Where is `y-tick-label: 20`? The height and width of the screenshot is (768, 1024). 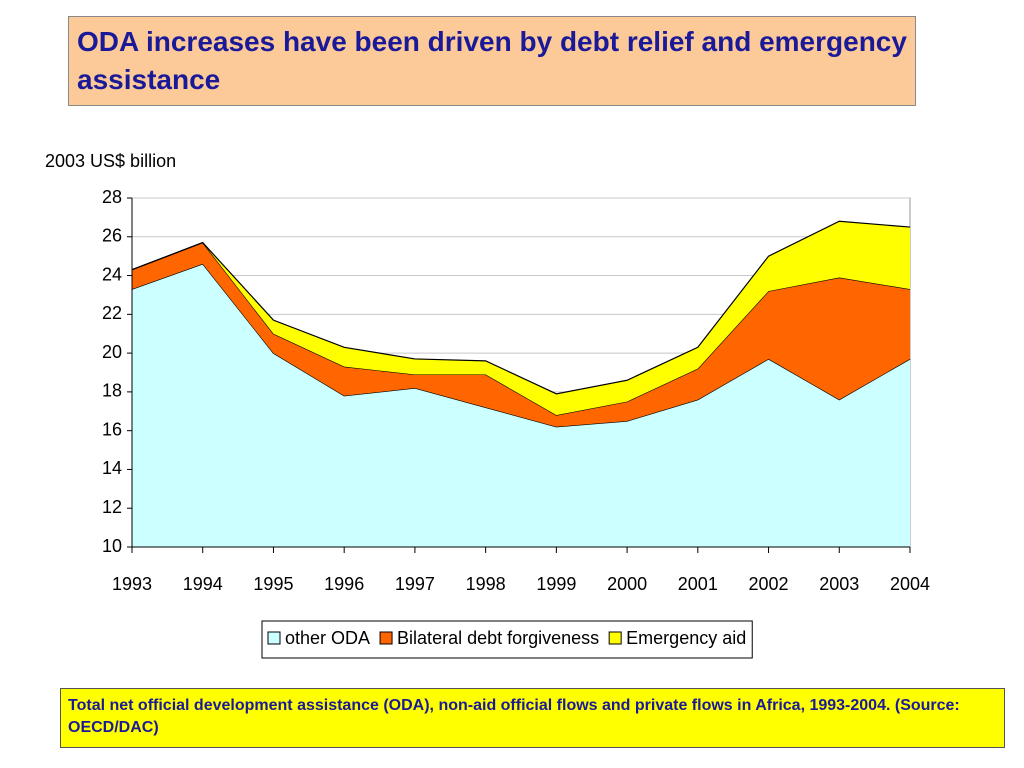
y-tick-label: 20 is located at coordinates (112, 352).